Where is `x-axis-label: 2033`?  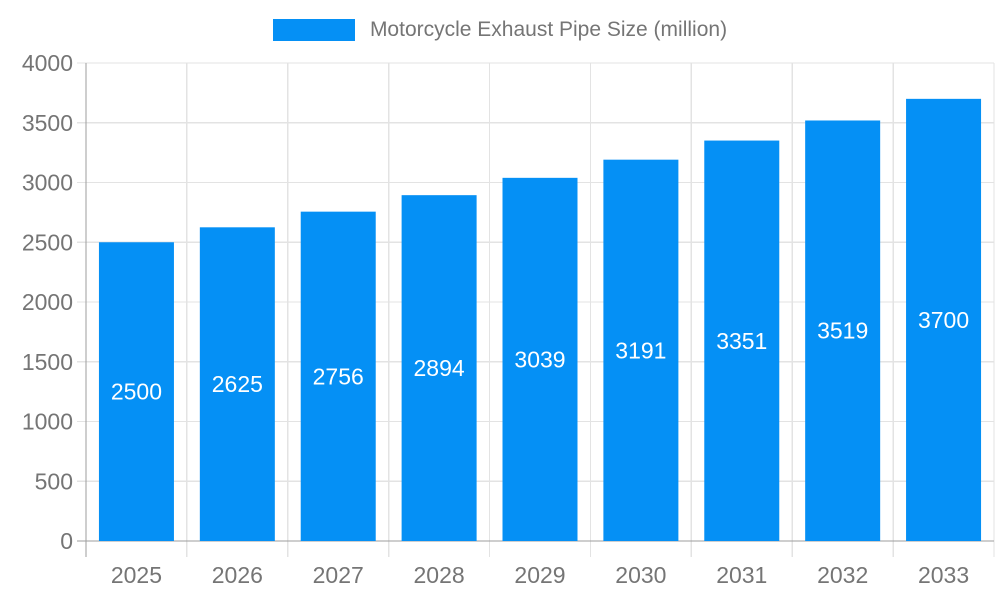 x-axis-label: 2033 is located at coordinates (943, 575).